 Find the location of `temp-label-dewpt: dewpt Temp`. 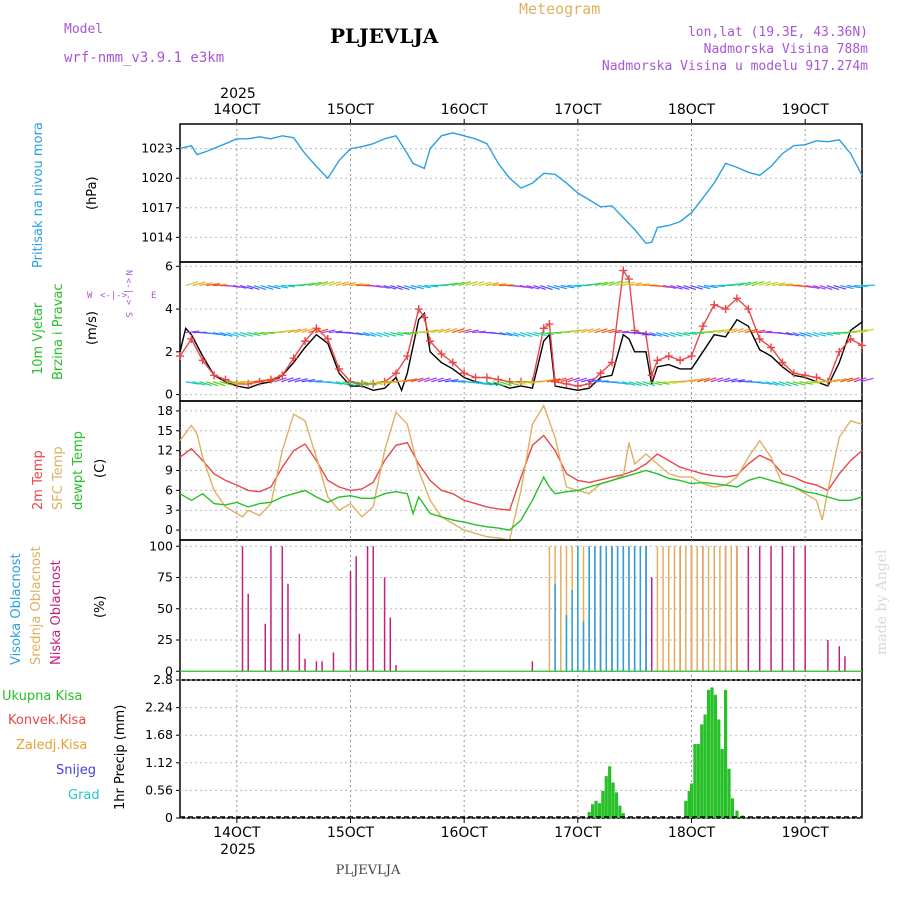

temp-label-dewpt: dewpt Temp is located at coordinates (78, 470).